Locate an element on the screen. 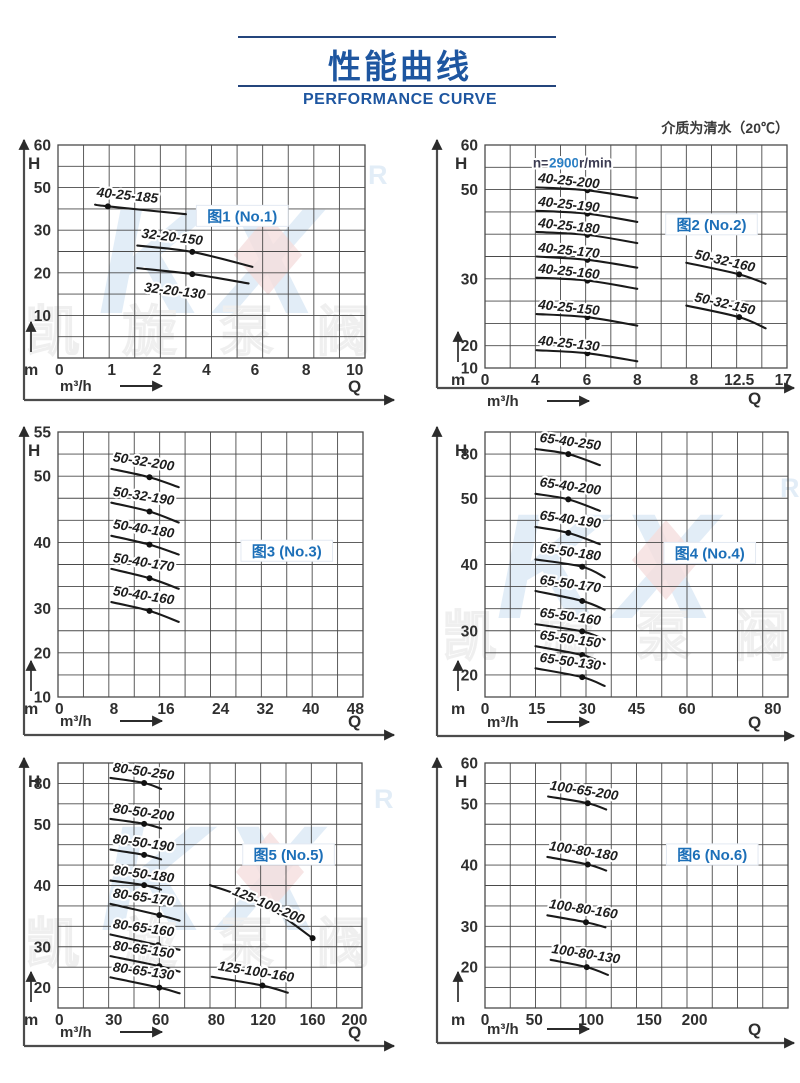  chart-caption: 图4 (No.4) is located at coordinates (710, 553).